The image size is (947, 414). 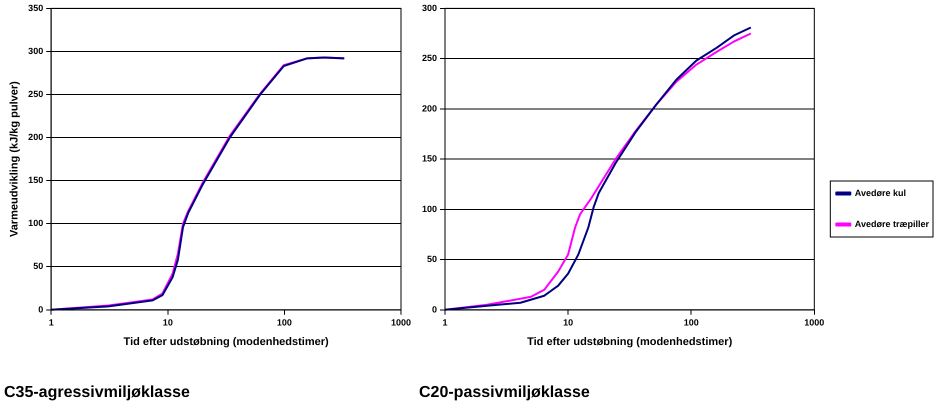 I want to click on legend-label: Avedøre træpiller, so click(x=892, y=223).